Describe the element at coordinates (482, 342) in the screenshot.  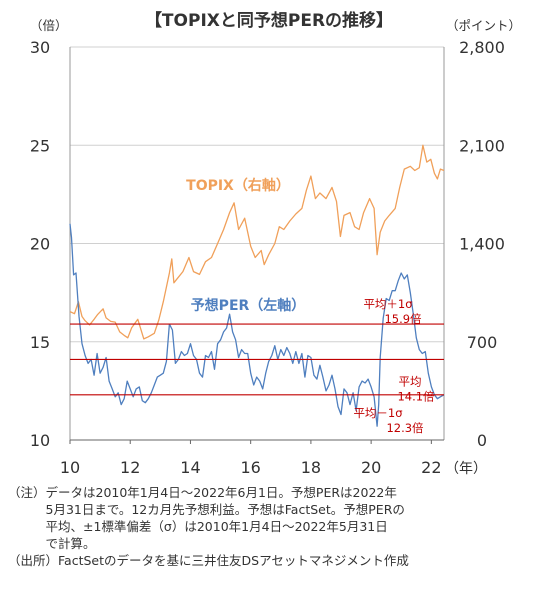
I see `right-tick-label: 700` at that location.